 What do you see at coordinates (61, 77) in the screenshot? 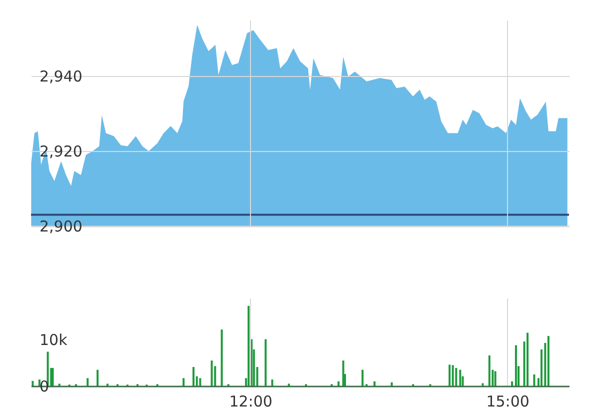
I see `y-tick-label: 2,940` at bounding box center [61, 77].